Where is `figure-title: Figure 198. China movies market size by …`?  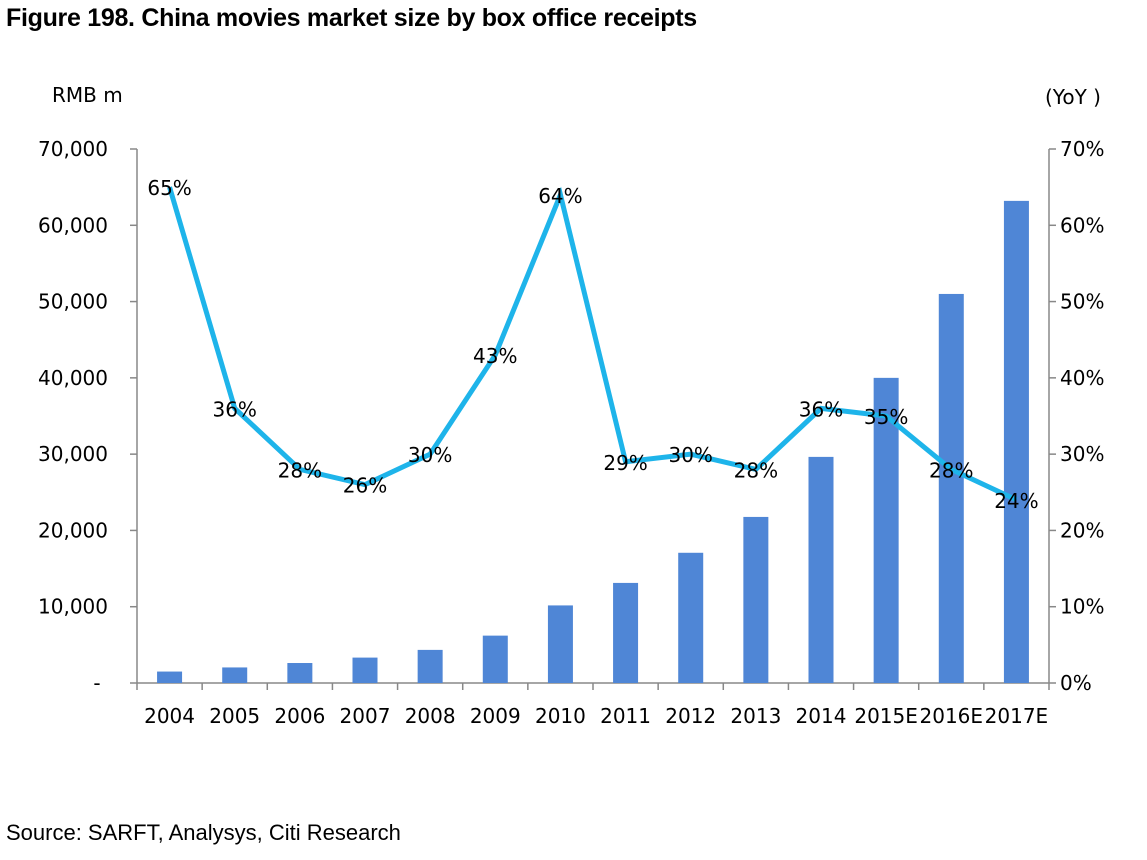 figure-title: Figure 198. China movies market size by … is located at coordinates (351, 18).